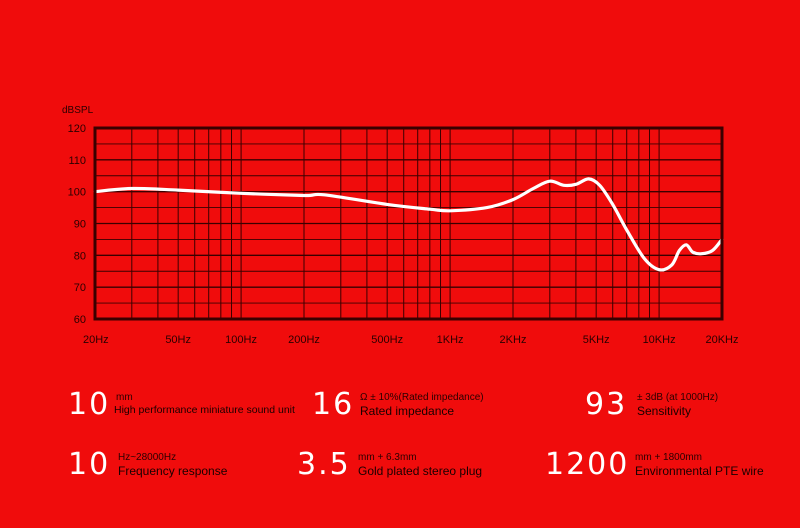  Describe the element at coordinates (513, 340) in the screenshot. I see `x-tick-label: 2KHz` at that location.